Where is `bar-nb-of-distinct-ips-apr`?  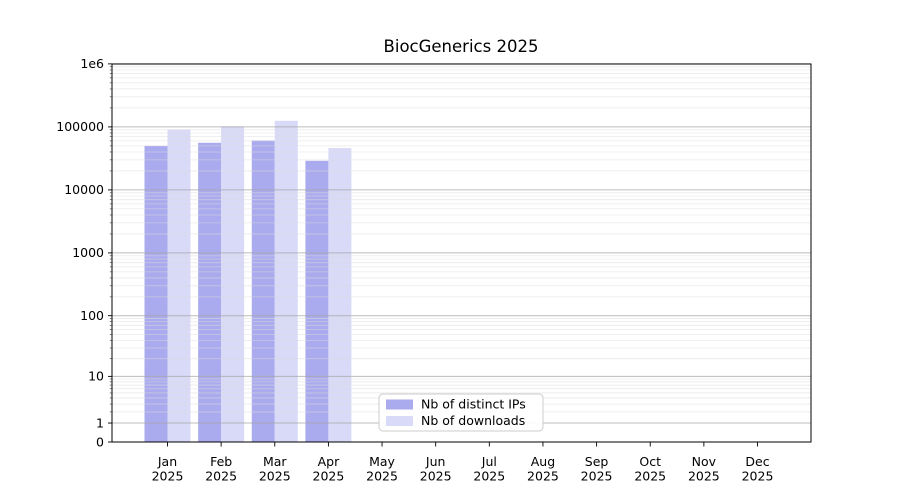 bar-nb-of-distinct-ips-apr is located at coordinates (317, 301).